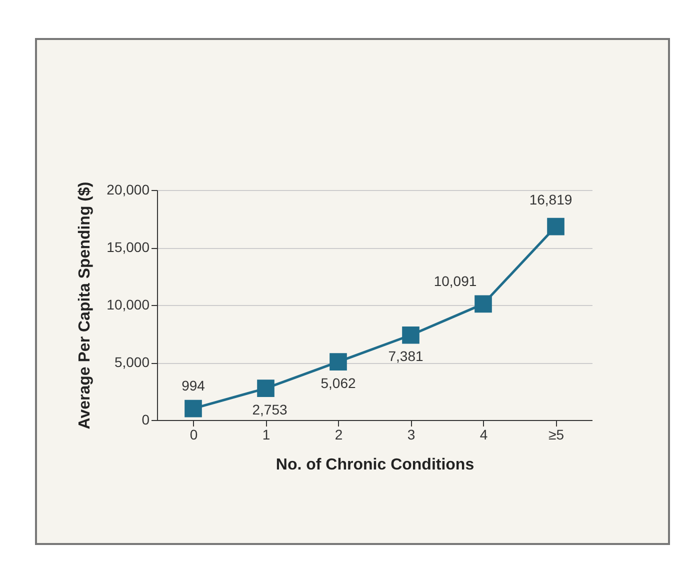  Describe the element at coordinates (338, 382) in the screenshot. I see `data-label: 5,062` at that location.